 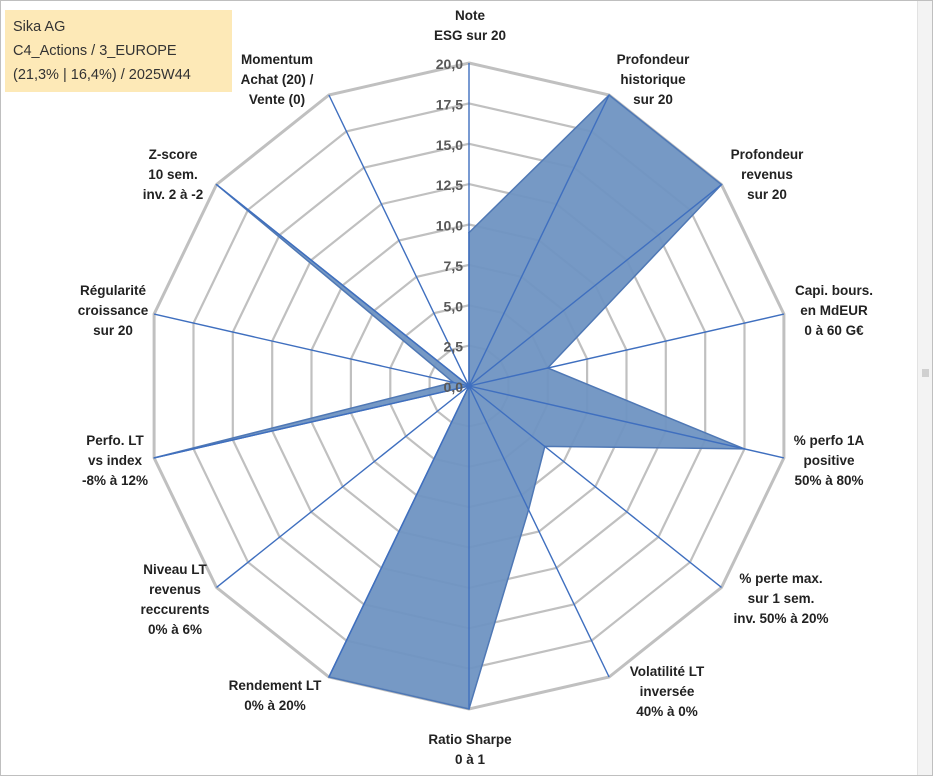 What do you see at coordinates (653, 99) in the screenshot?
I see `axis-label-1-line-2: sur 20` at bounding box center [653, 99].